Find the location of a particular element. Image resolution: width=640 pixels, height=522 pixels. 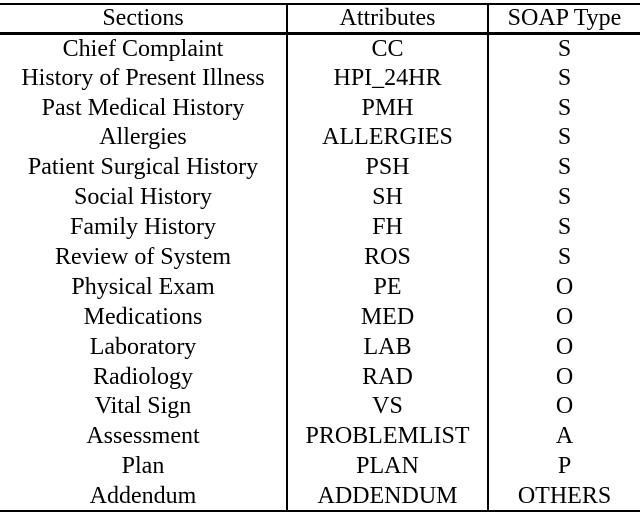

soap-type-cell: OTHERS is located at coordinates (564, 497).